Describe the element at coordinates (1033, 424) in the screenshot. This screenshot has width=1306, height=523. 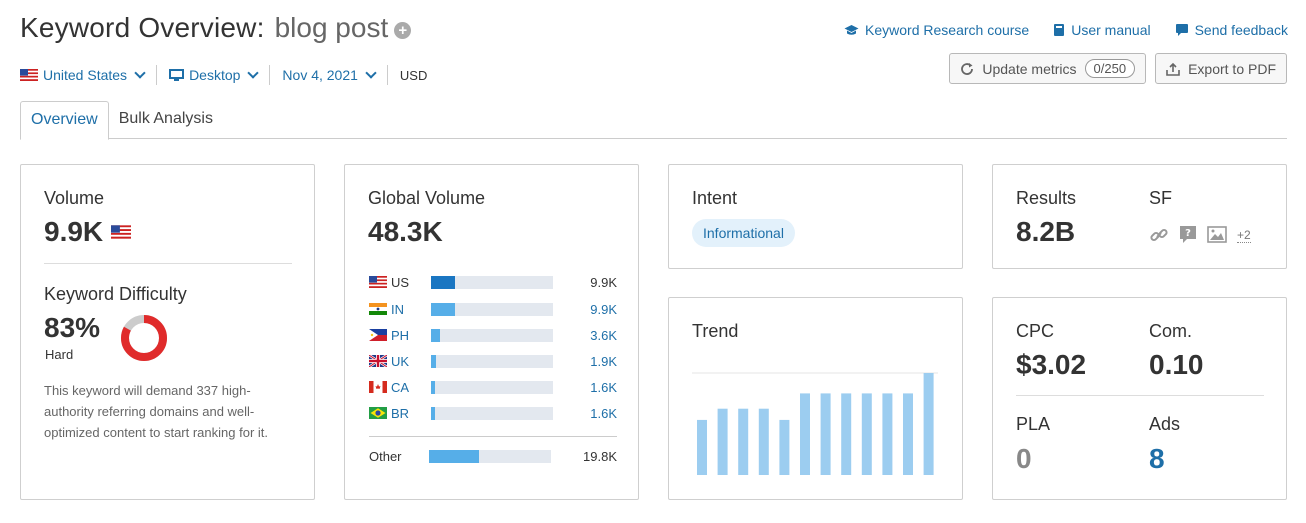
I see `pla-label: PLA` at that location.